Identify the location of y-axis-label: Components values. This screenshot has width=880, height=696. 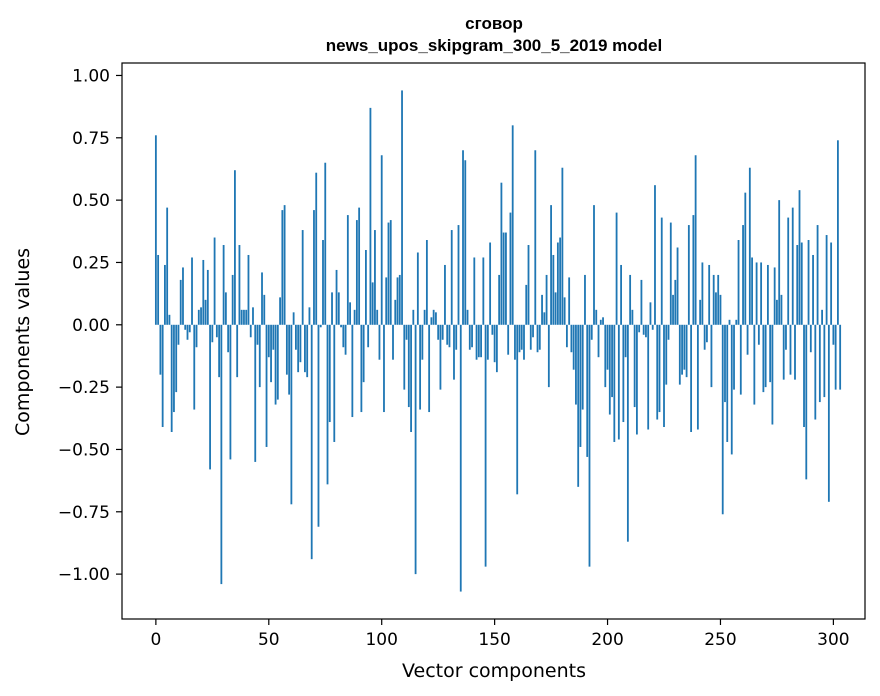
(23, 342).